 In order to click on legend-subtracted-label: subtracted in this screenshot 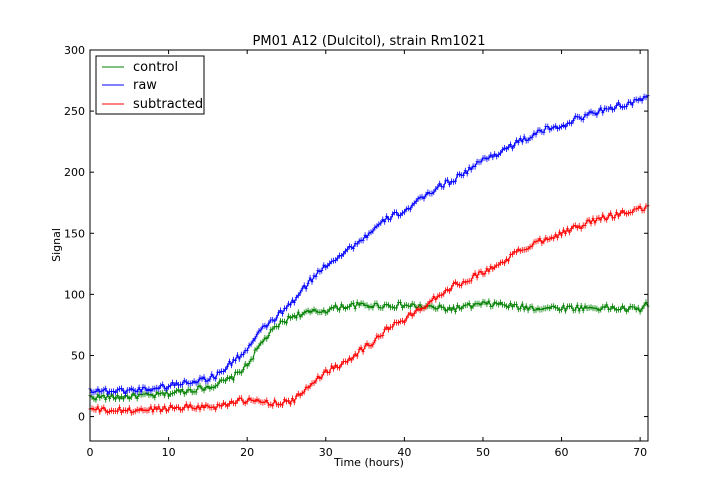, I will do `click(168, 104)`.